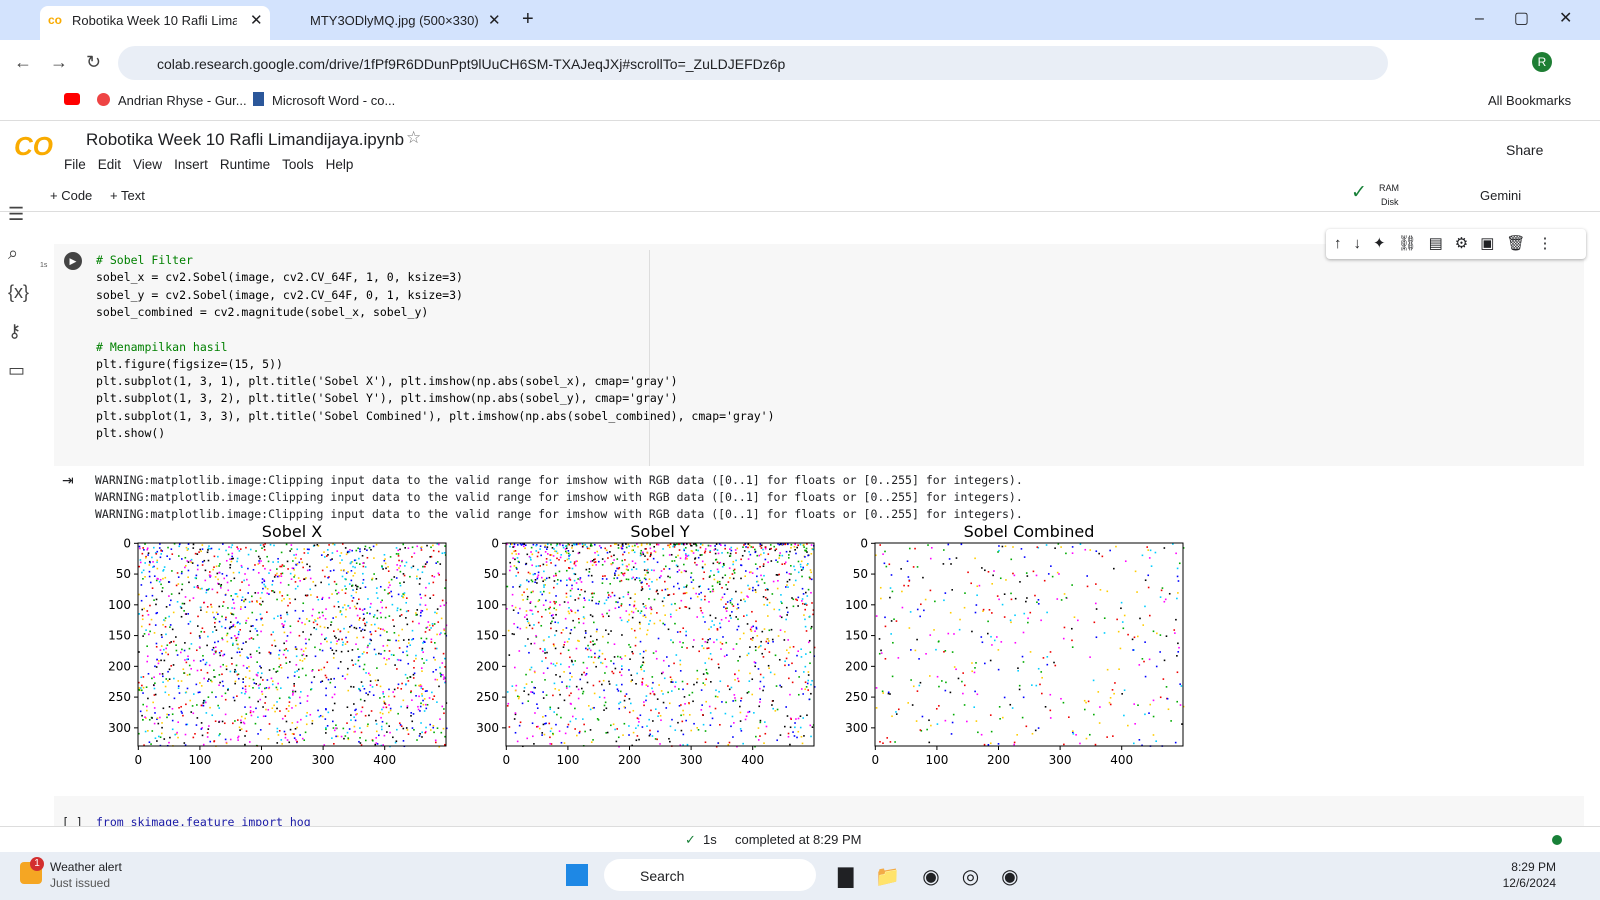 The height and width of the screenshot is (900, 1600). Describe the element at coordinates (1456, 244) in the screenshot. I see `cell-toolbar: ↑↓✦⛓▤⚙▣🗑⋮` at that location.